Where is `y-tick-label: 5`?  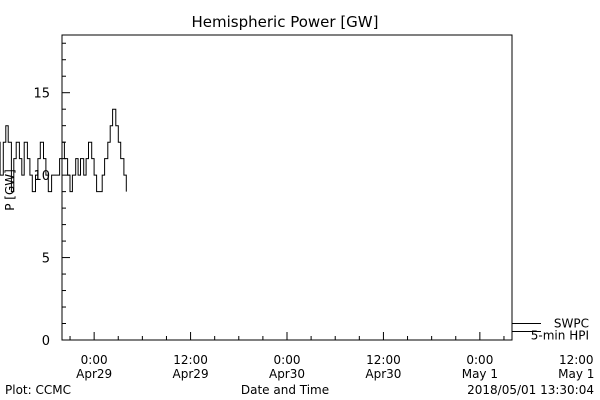 y-tick-label: 5 is located at coordinates (46, 259).